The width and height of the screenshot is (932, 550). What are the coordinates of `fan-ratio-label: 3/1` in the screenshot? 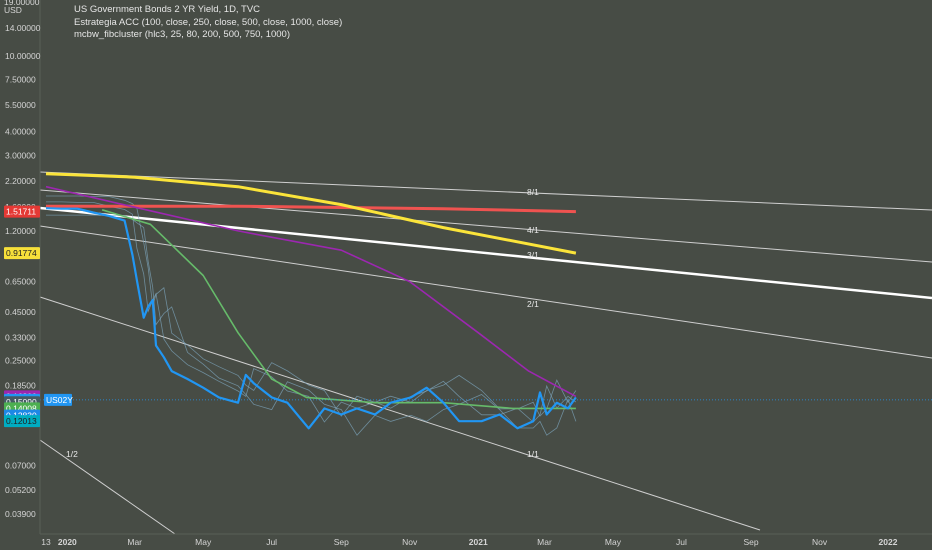 It's located at (533, 255).